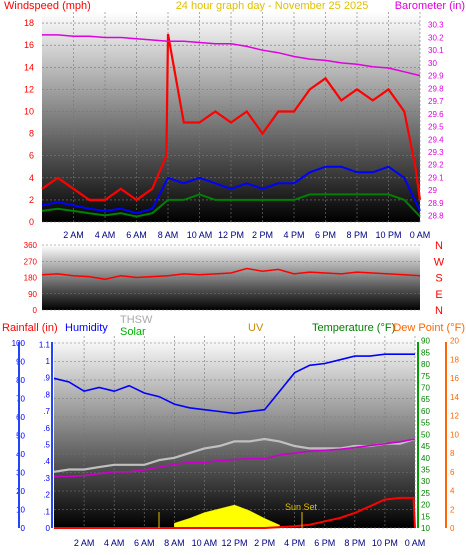  Describe the element at coordinates (425, 505) in the screenshot. I see `temperature-tick-label: 20` at that location.